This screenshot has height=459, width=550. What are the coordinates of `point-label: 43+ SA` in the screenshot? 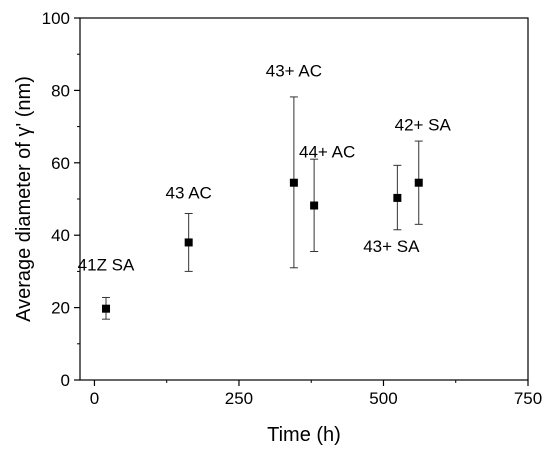 It's located at (391, 246).